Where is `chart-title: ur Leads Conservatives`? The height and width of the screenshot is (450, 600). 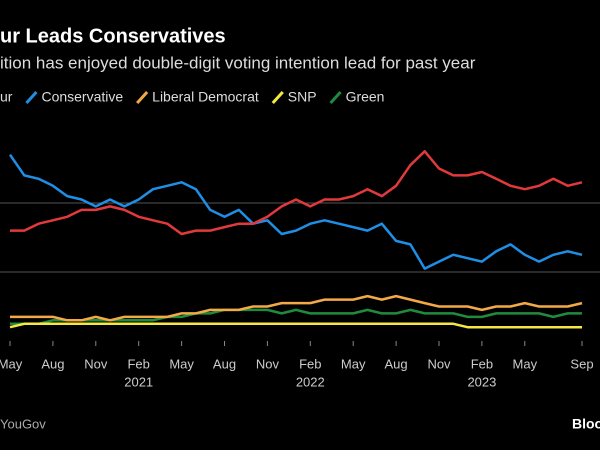
chart-title: ur Leads Conservatives is located at coordinates (113, 36).